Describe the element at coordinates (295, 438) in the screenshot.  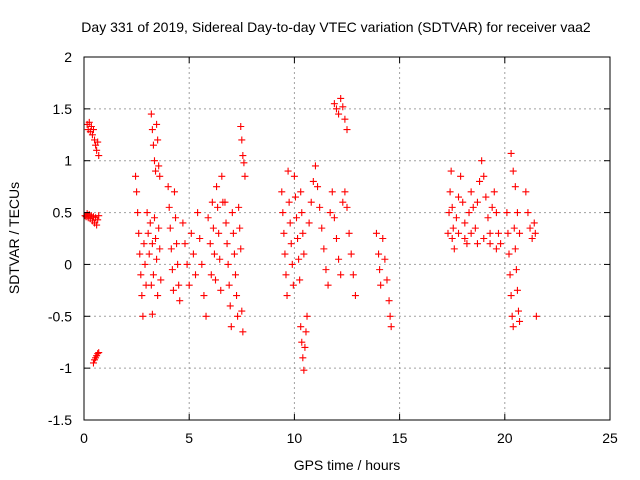
I see `x-tick-label: 10` at that location.